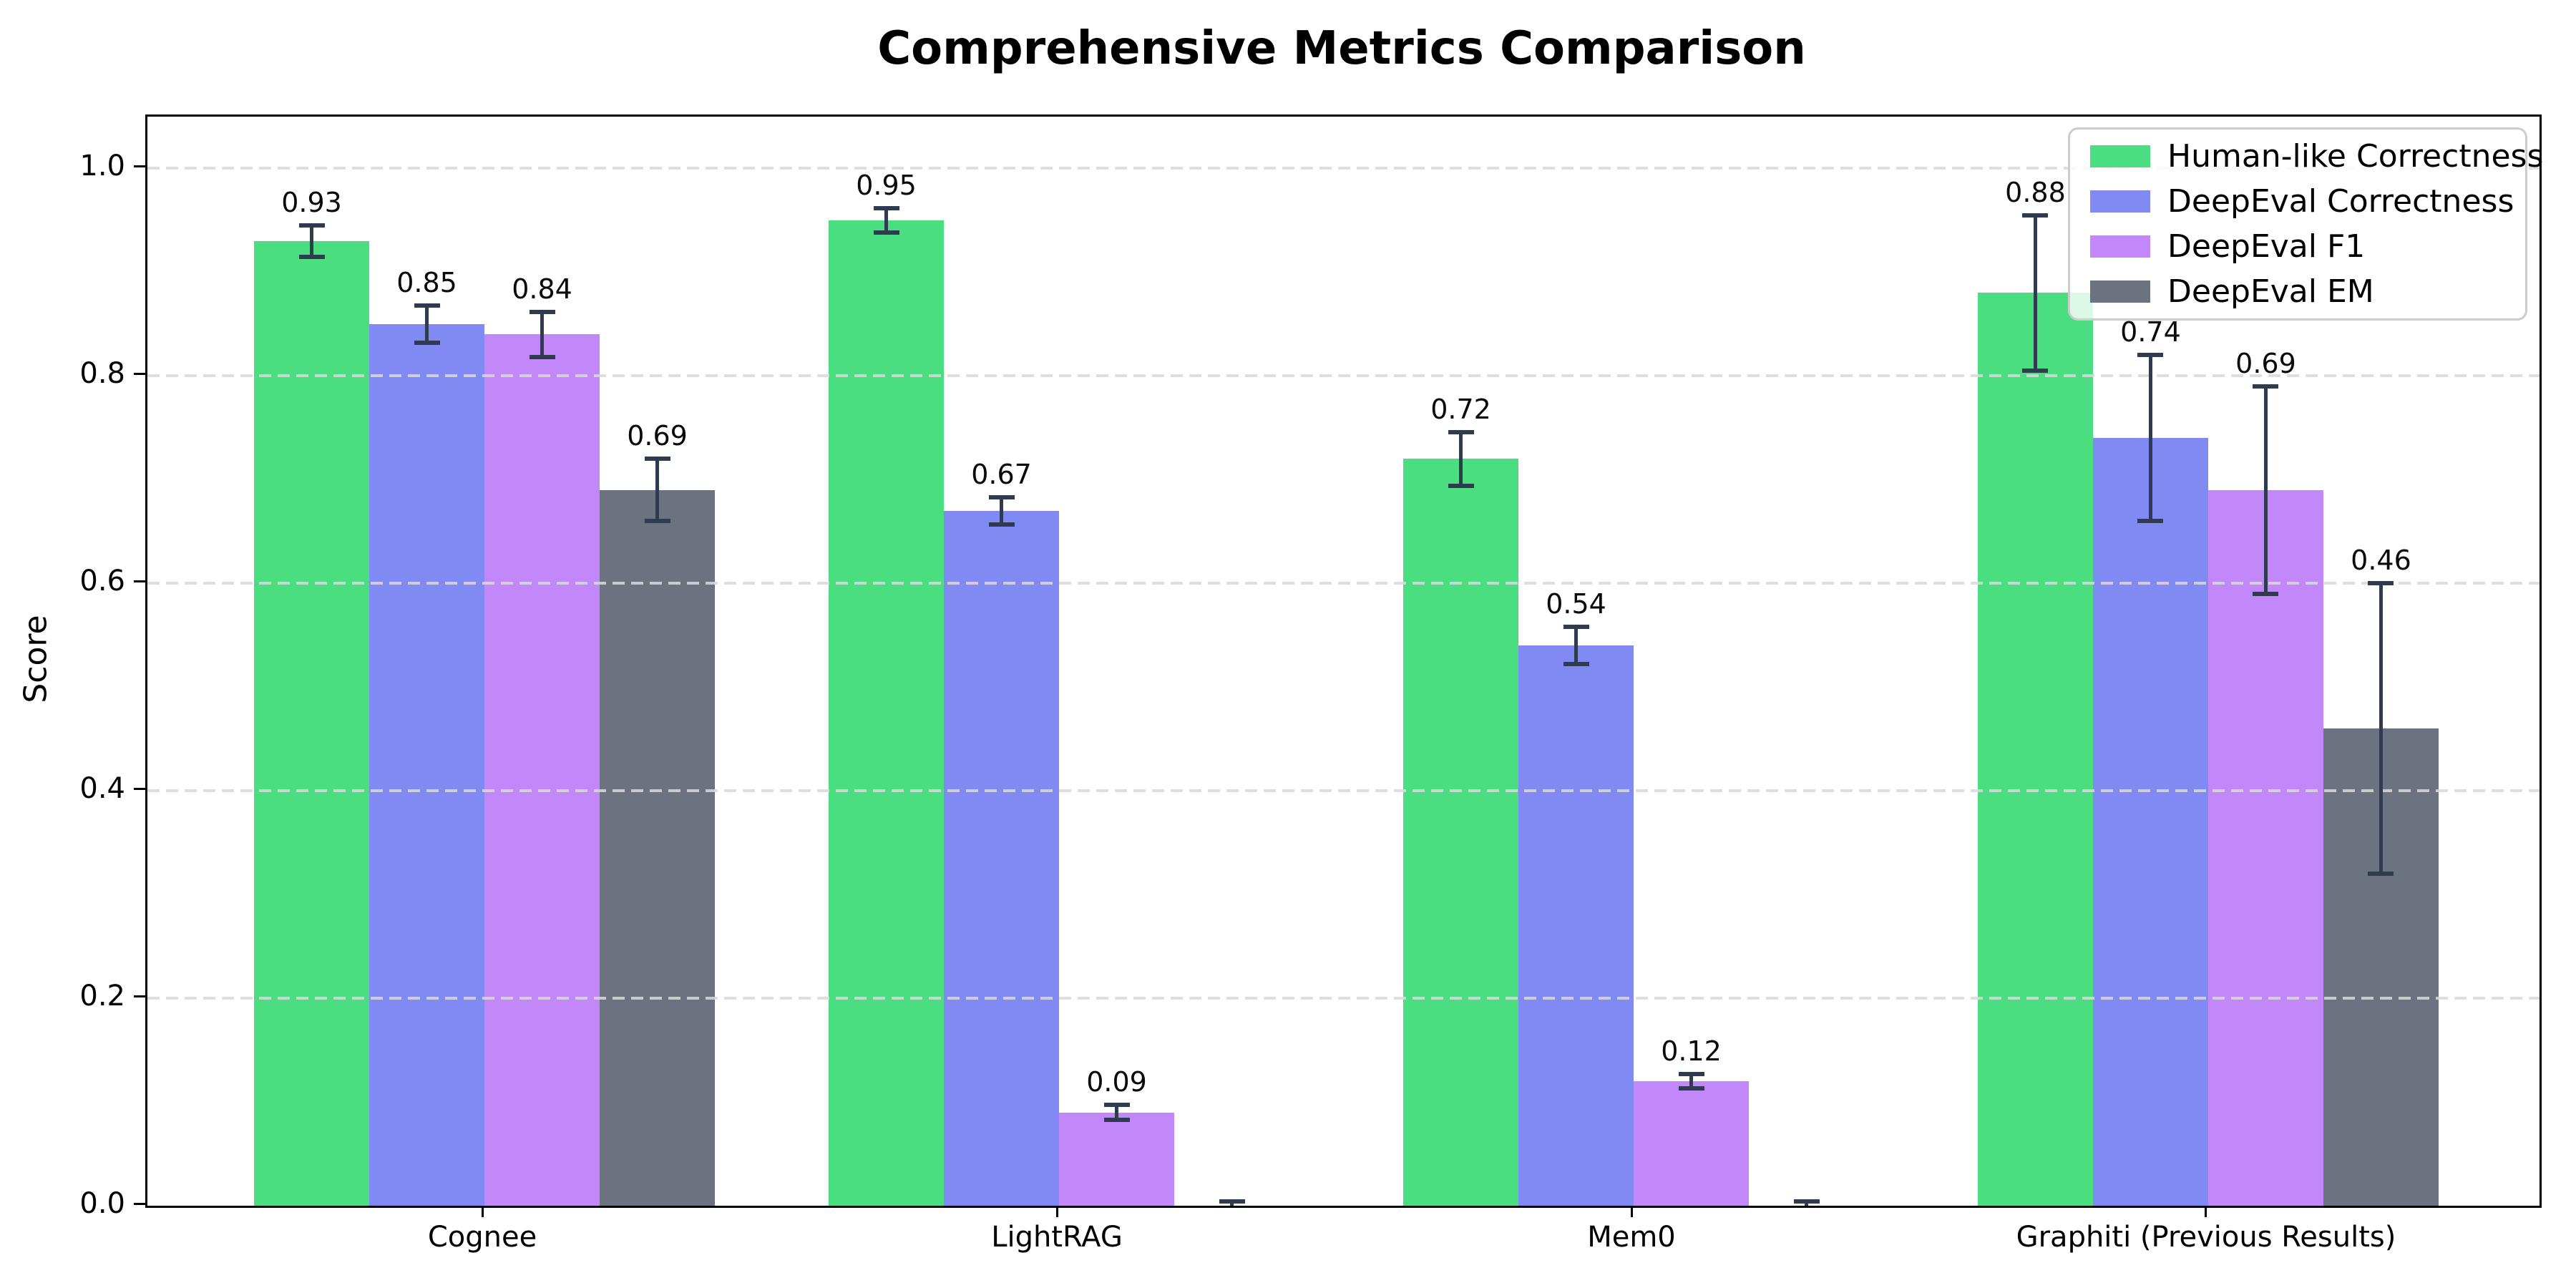 Image resolution: width=2576 pixels, height=1288 pixels. I want to click on bar-value-label: 0.09, so click(1116, 1082).